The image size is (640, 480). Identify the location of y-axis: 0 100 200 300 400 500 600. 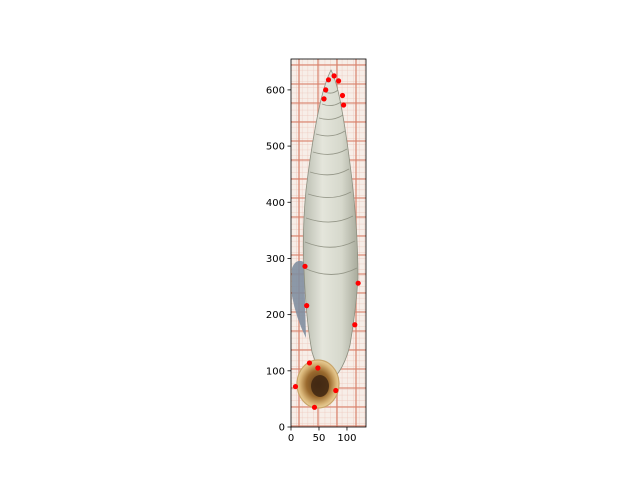
(278, 259).